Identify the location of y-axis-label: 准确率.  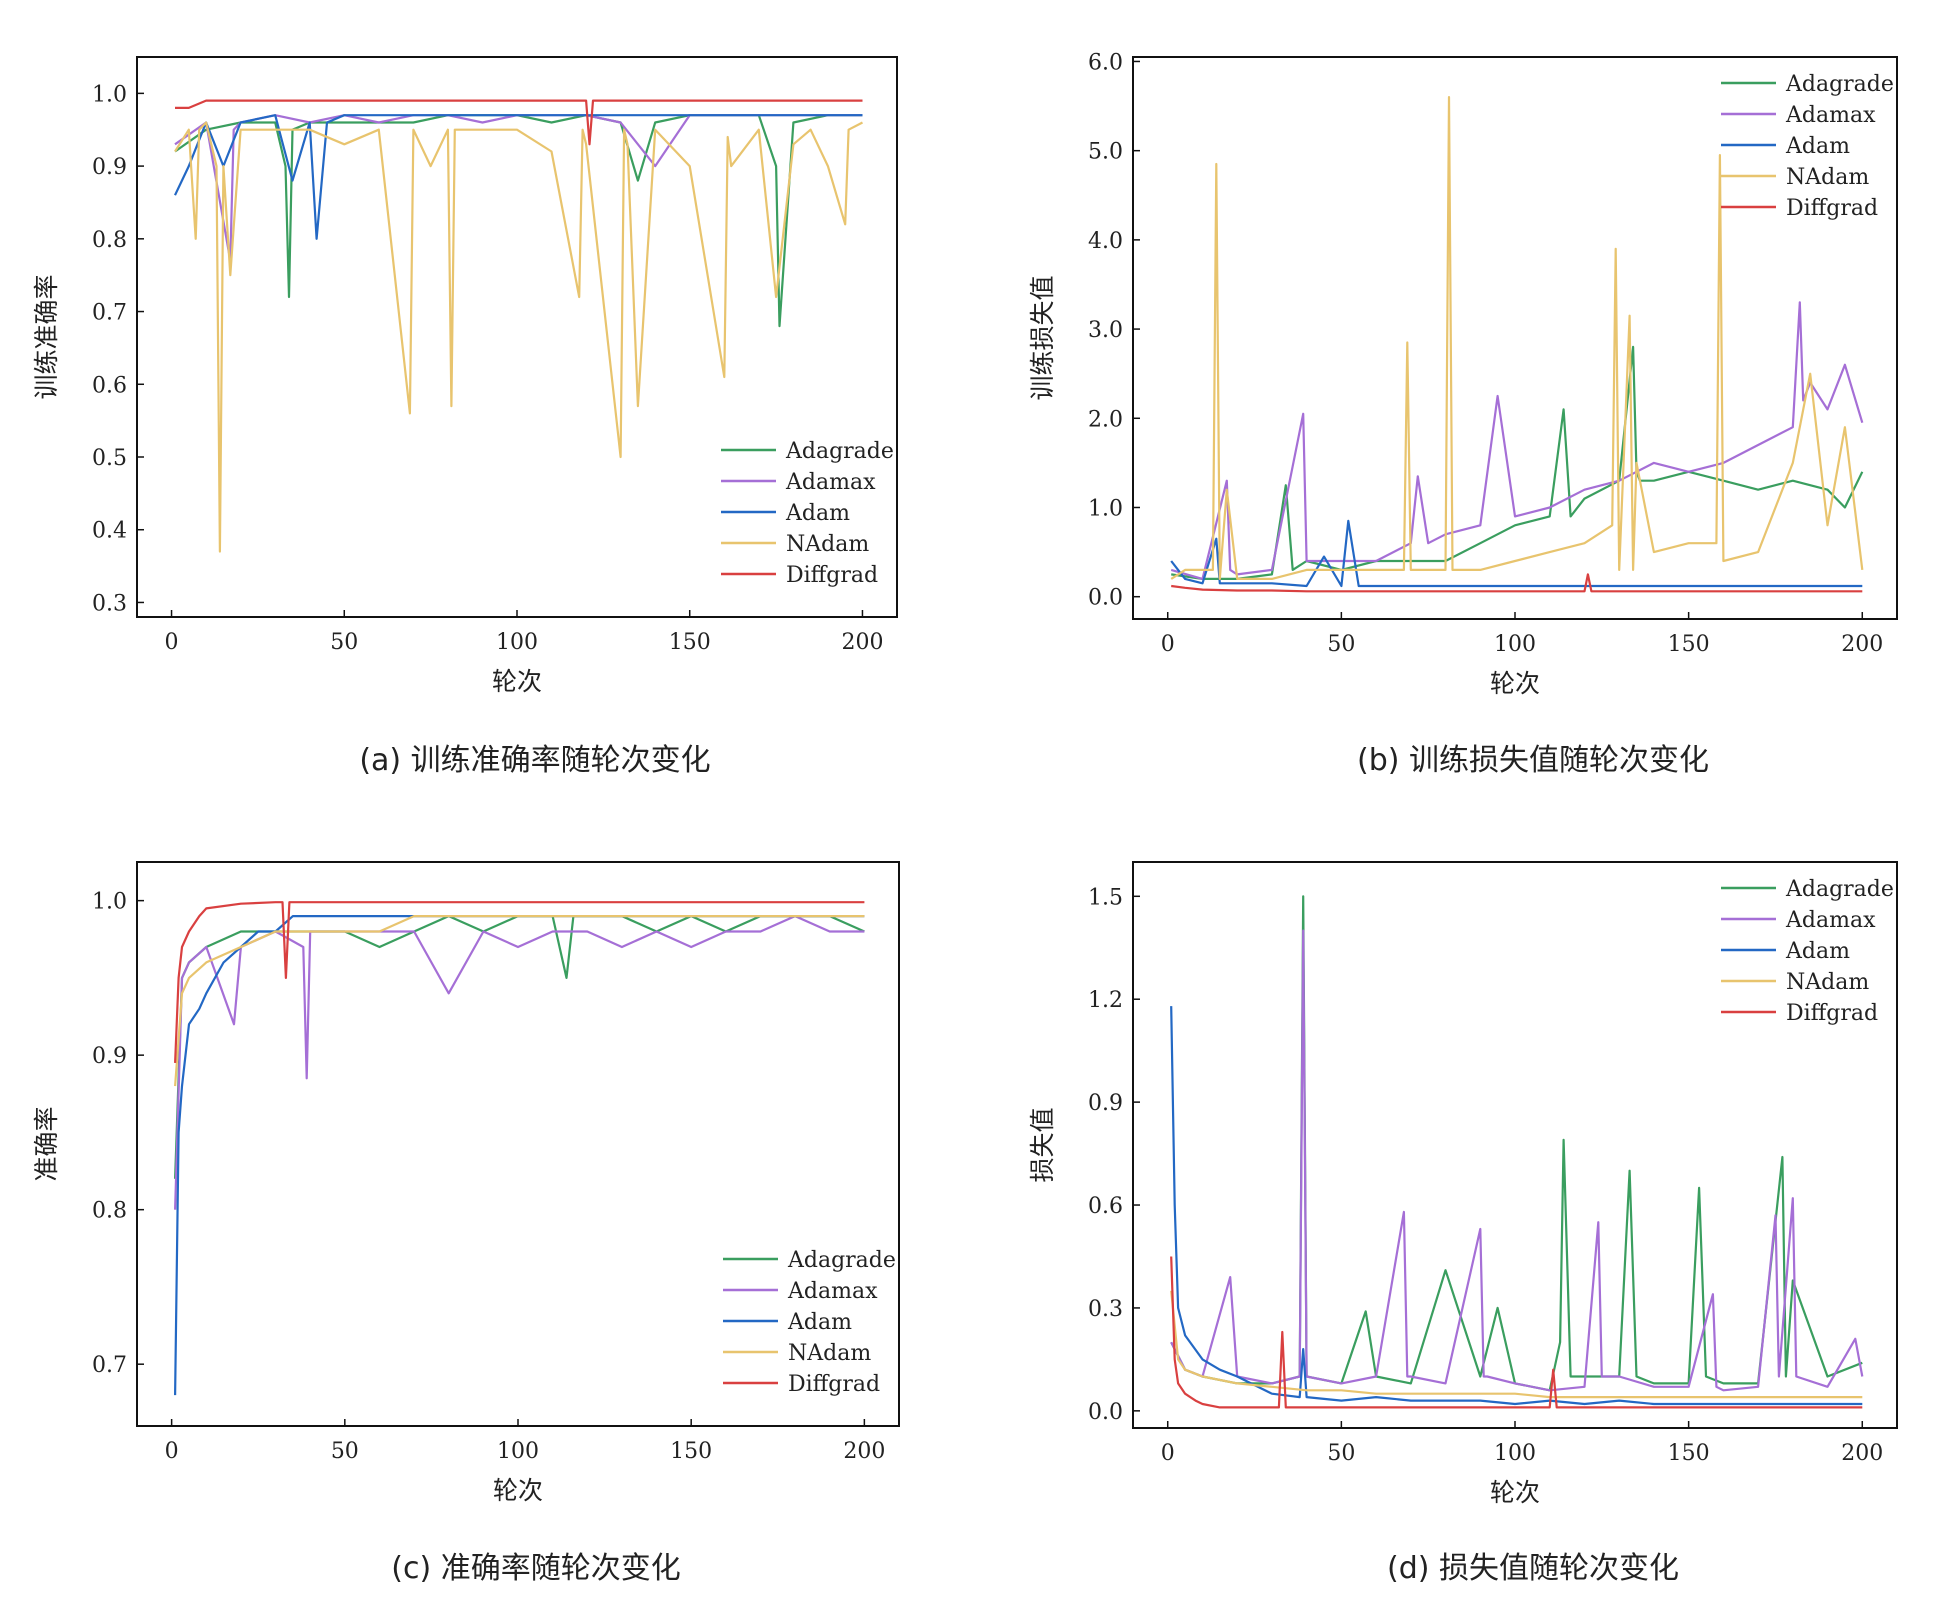
(46, 1143).